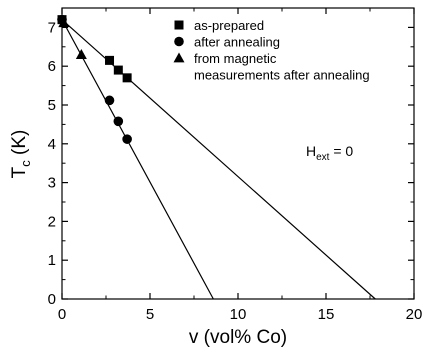 This screenshot has height=352, width=430. Describe the element at coordinates (94, 79) in the screenshot. I see `data-markers` at that location.